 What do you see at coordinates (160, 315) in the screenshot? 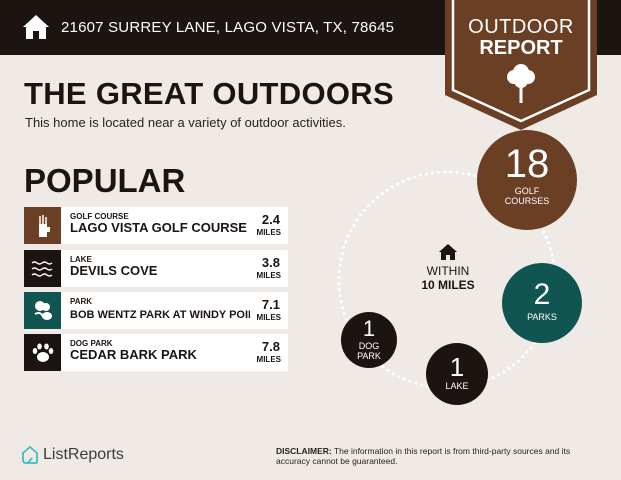
I see `item-name: BOB WENTZ PARK AT WINDY POINT` at bounding box center [160, 315].